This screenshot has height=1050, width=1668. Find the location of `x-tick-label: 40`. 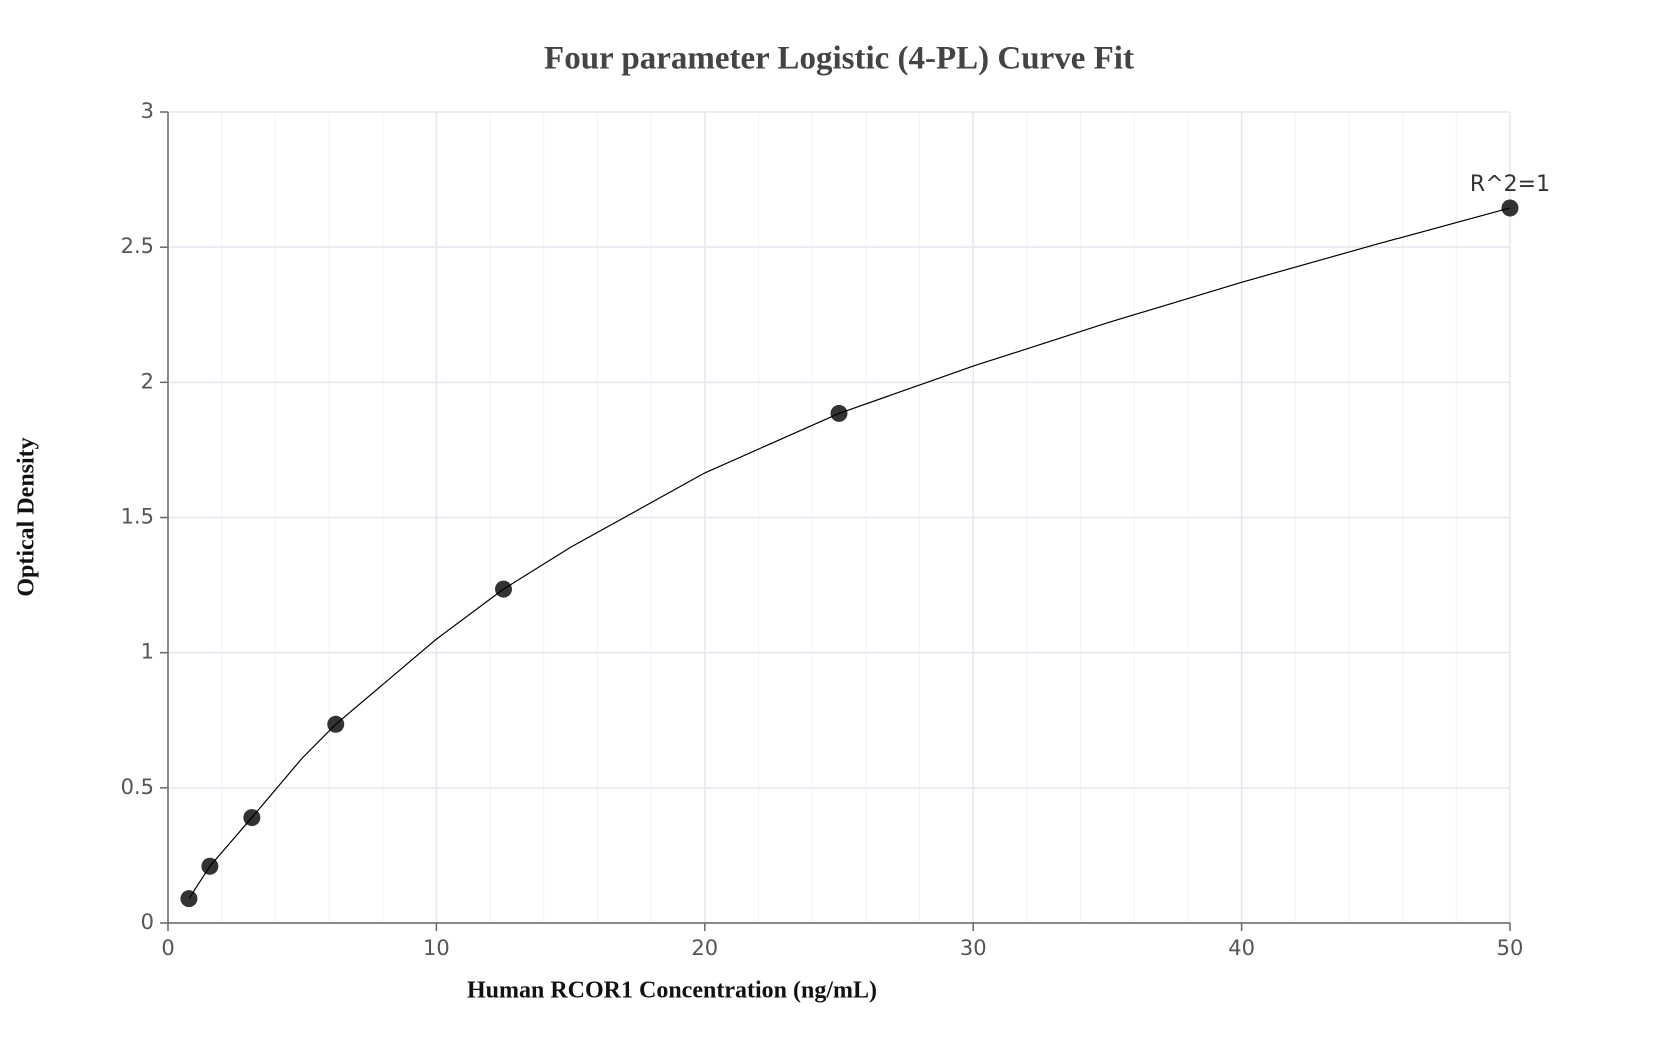

x-tick-label: 40 is located at coordinates (1241, 948).